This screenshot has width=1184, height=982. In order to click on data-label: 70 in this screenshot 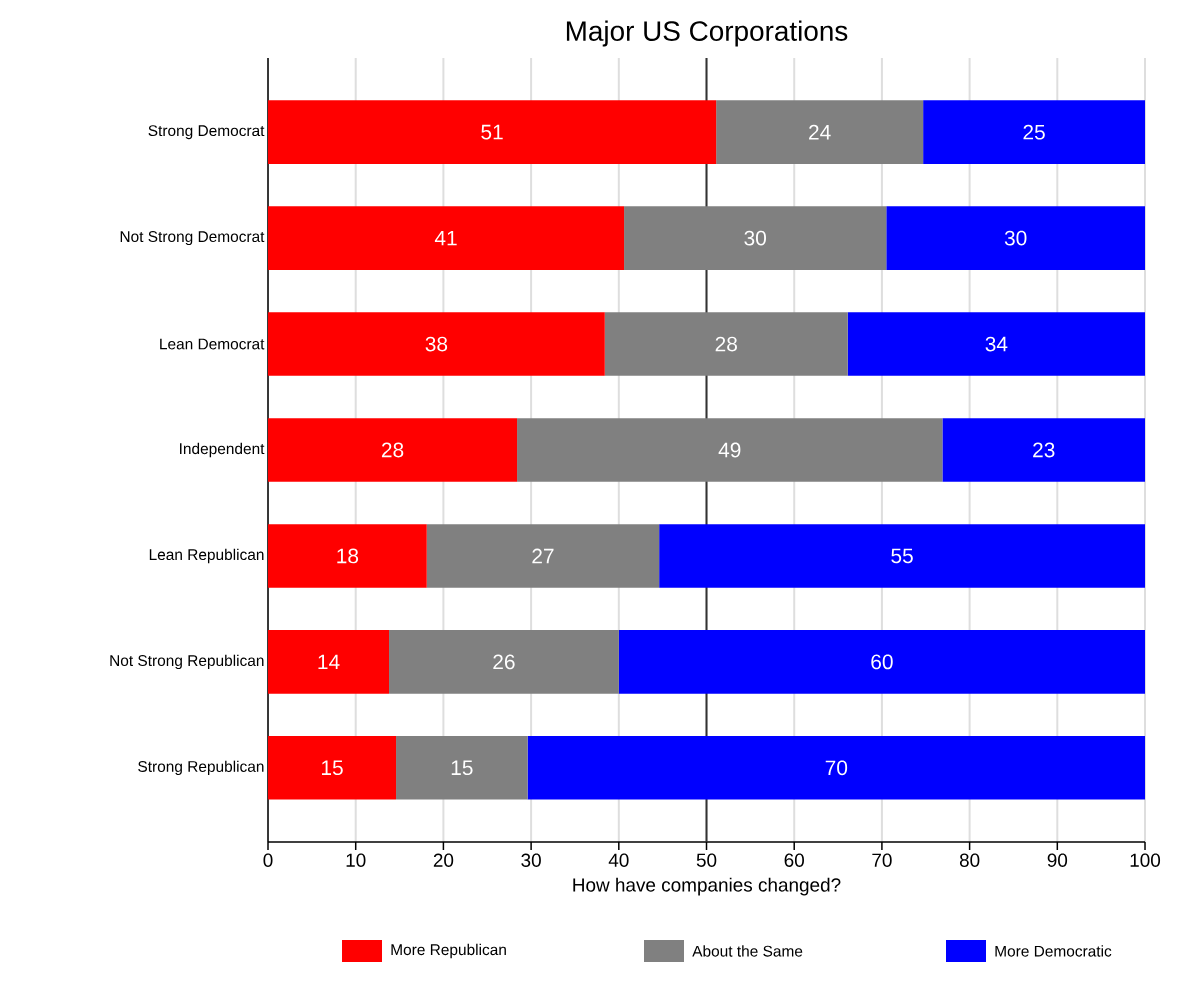, I will do `click(836, 768)`.